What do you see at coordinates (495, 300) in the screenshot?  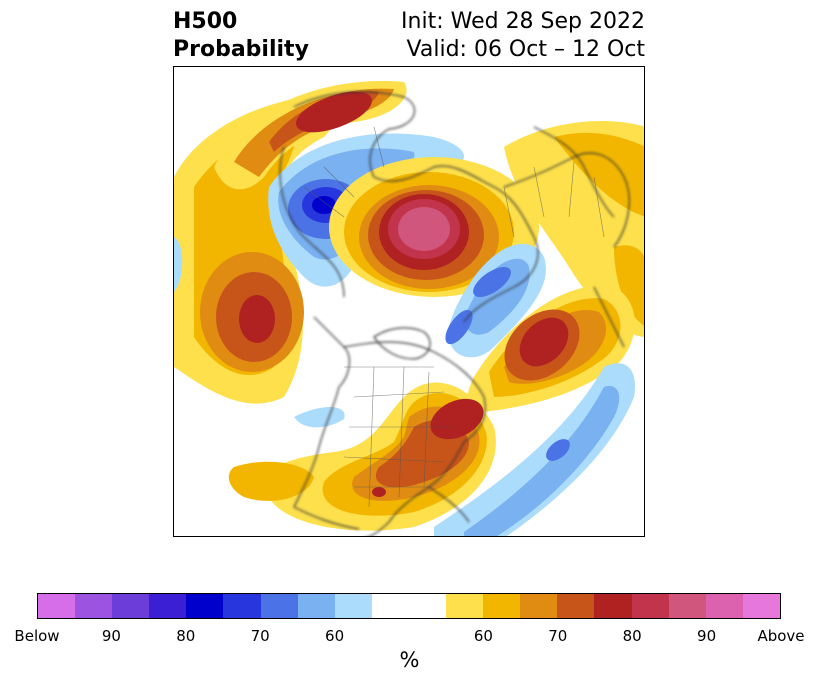 I see `anomaly-pacific-nw-below` at bounding box center [495, 300].